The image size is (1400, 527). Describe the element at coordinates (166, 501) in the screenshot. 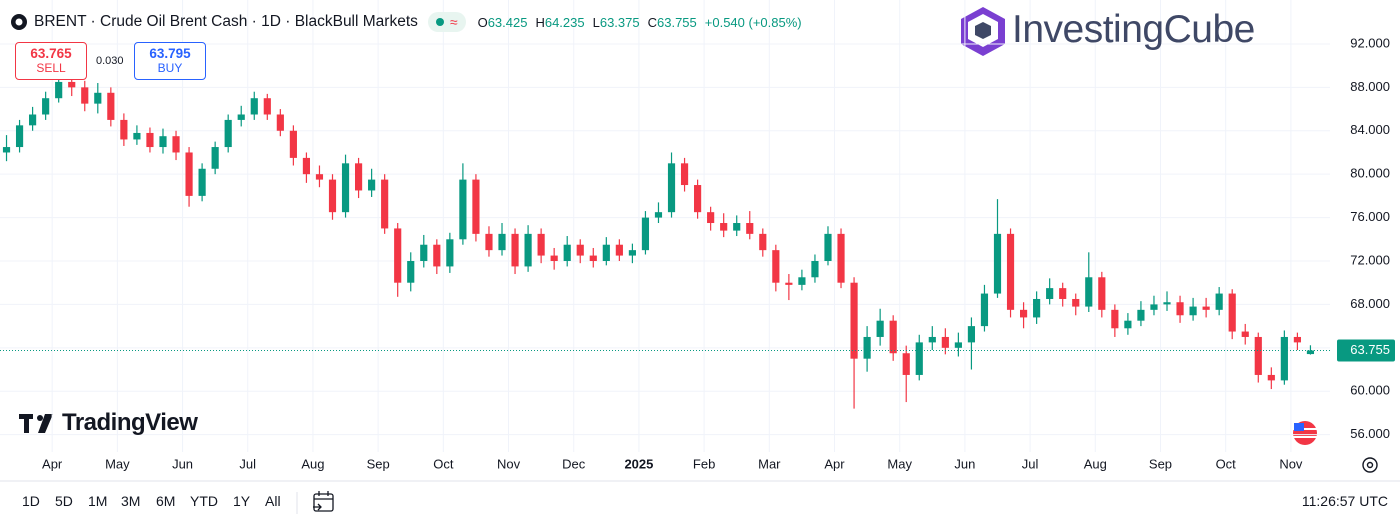

I see `range-button: 6M` at that location.